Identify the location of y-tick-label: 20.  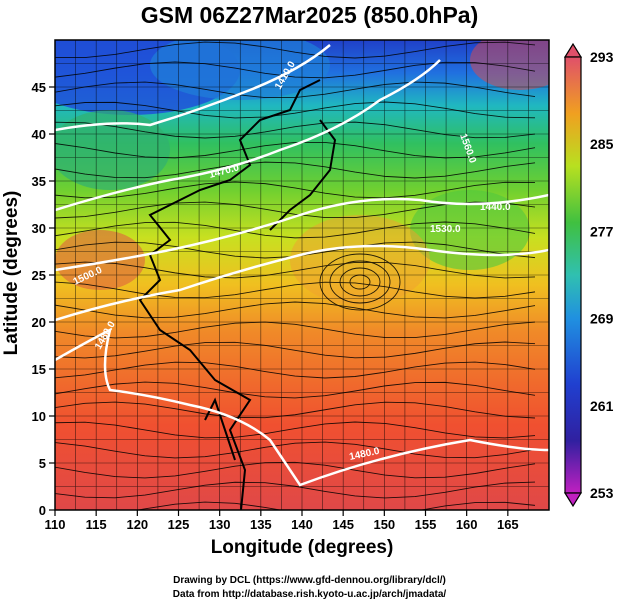
(39, 322).